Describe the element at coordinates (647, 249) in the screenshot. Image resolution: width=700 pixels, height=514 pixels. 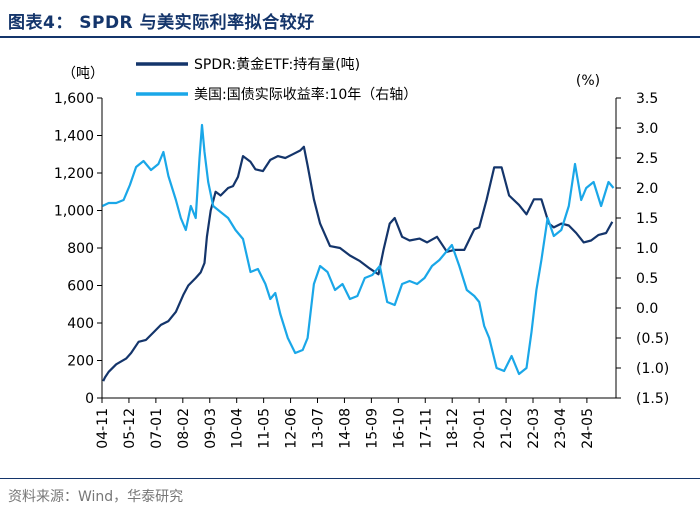
I see `right-tick-label: 1.0` at that location.